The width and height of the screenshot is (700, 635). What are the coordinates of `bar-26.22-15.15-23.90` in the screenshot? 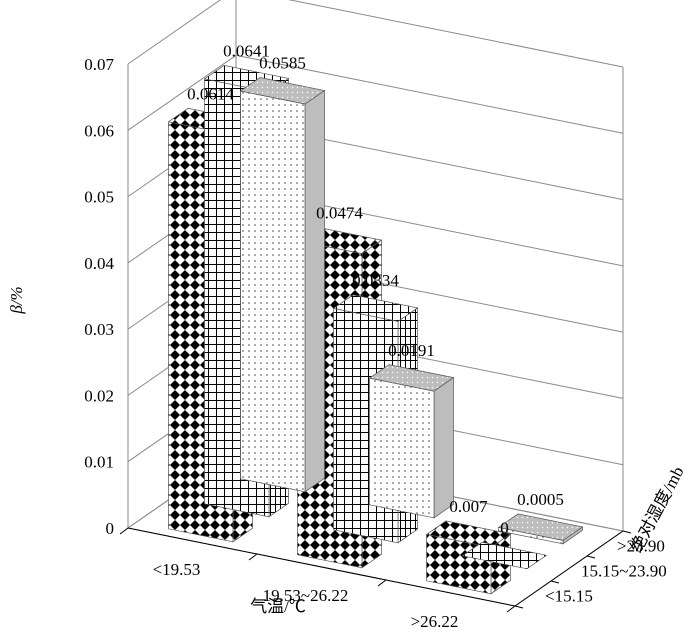 It's located at (504, 555).